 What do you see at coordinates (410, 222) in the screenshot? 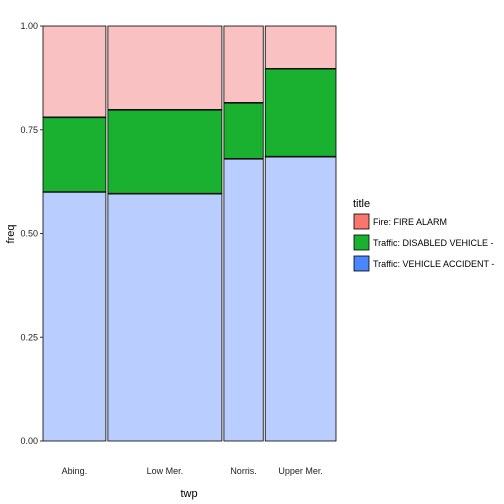
I see `legend-label: Fire: FIRE ALARM` at bounding box center [410, 222].